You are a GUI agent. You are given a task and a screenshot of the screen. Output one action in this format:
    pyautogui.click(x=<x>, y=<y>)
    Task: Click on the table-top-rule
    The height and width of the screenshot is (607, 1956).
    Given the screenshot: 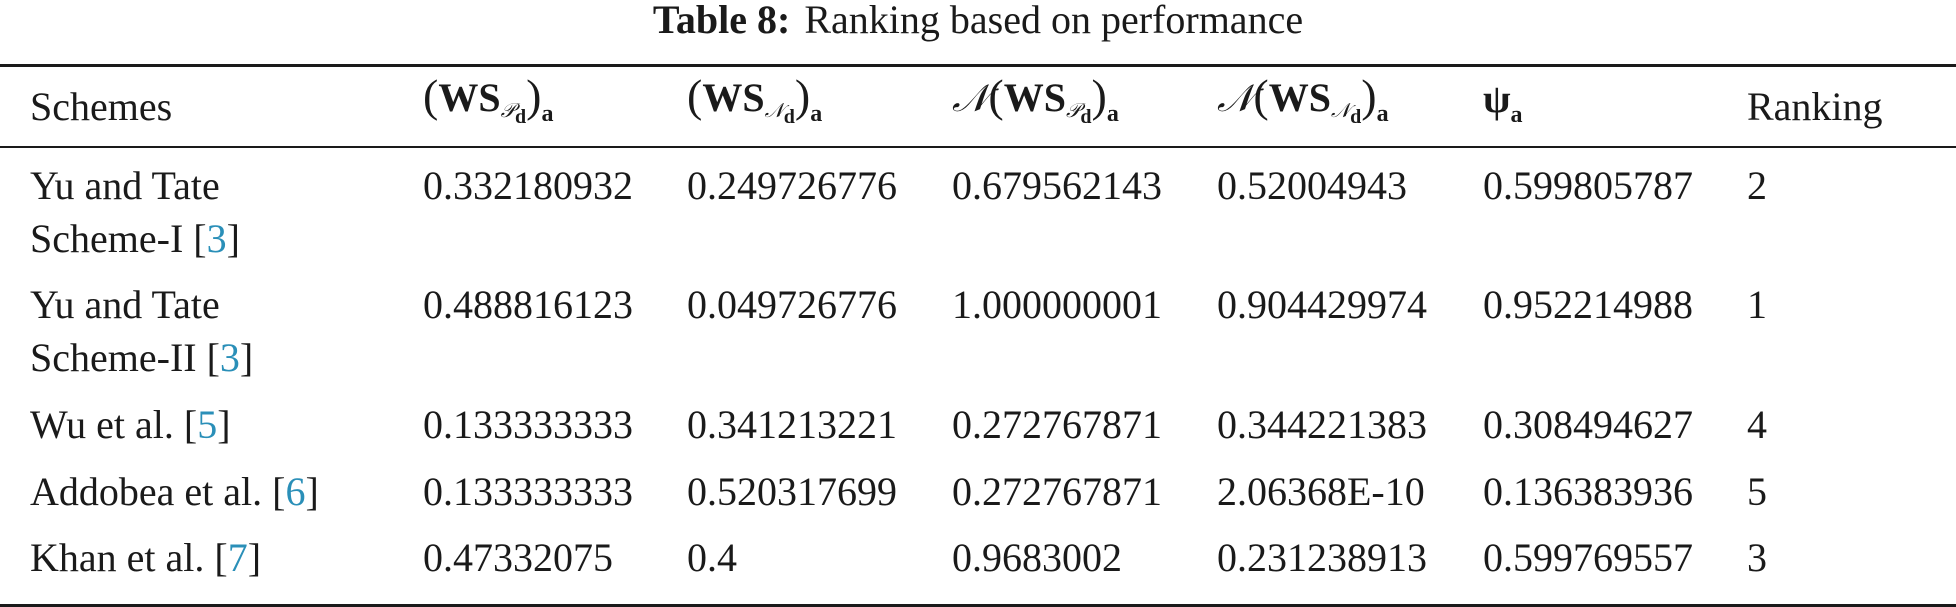 What is the action you would take?
    pyautogui.click(x=978, y=65)
    